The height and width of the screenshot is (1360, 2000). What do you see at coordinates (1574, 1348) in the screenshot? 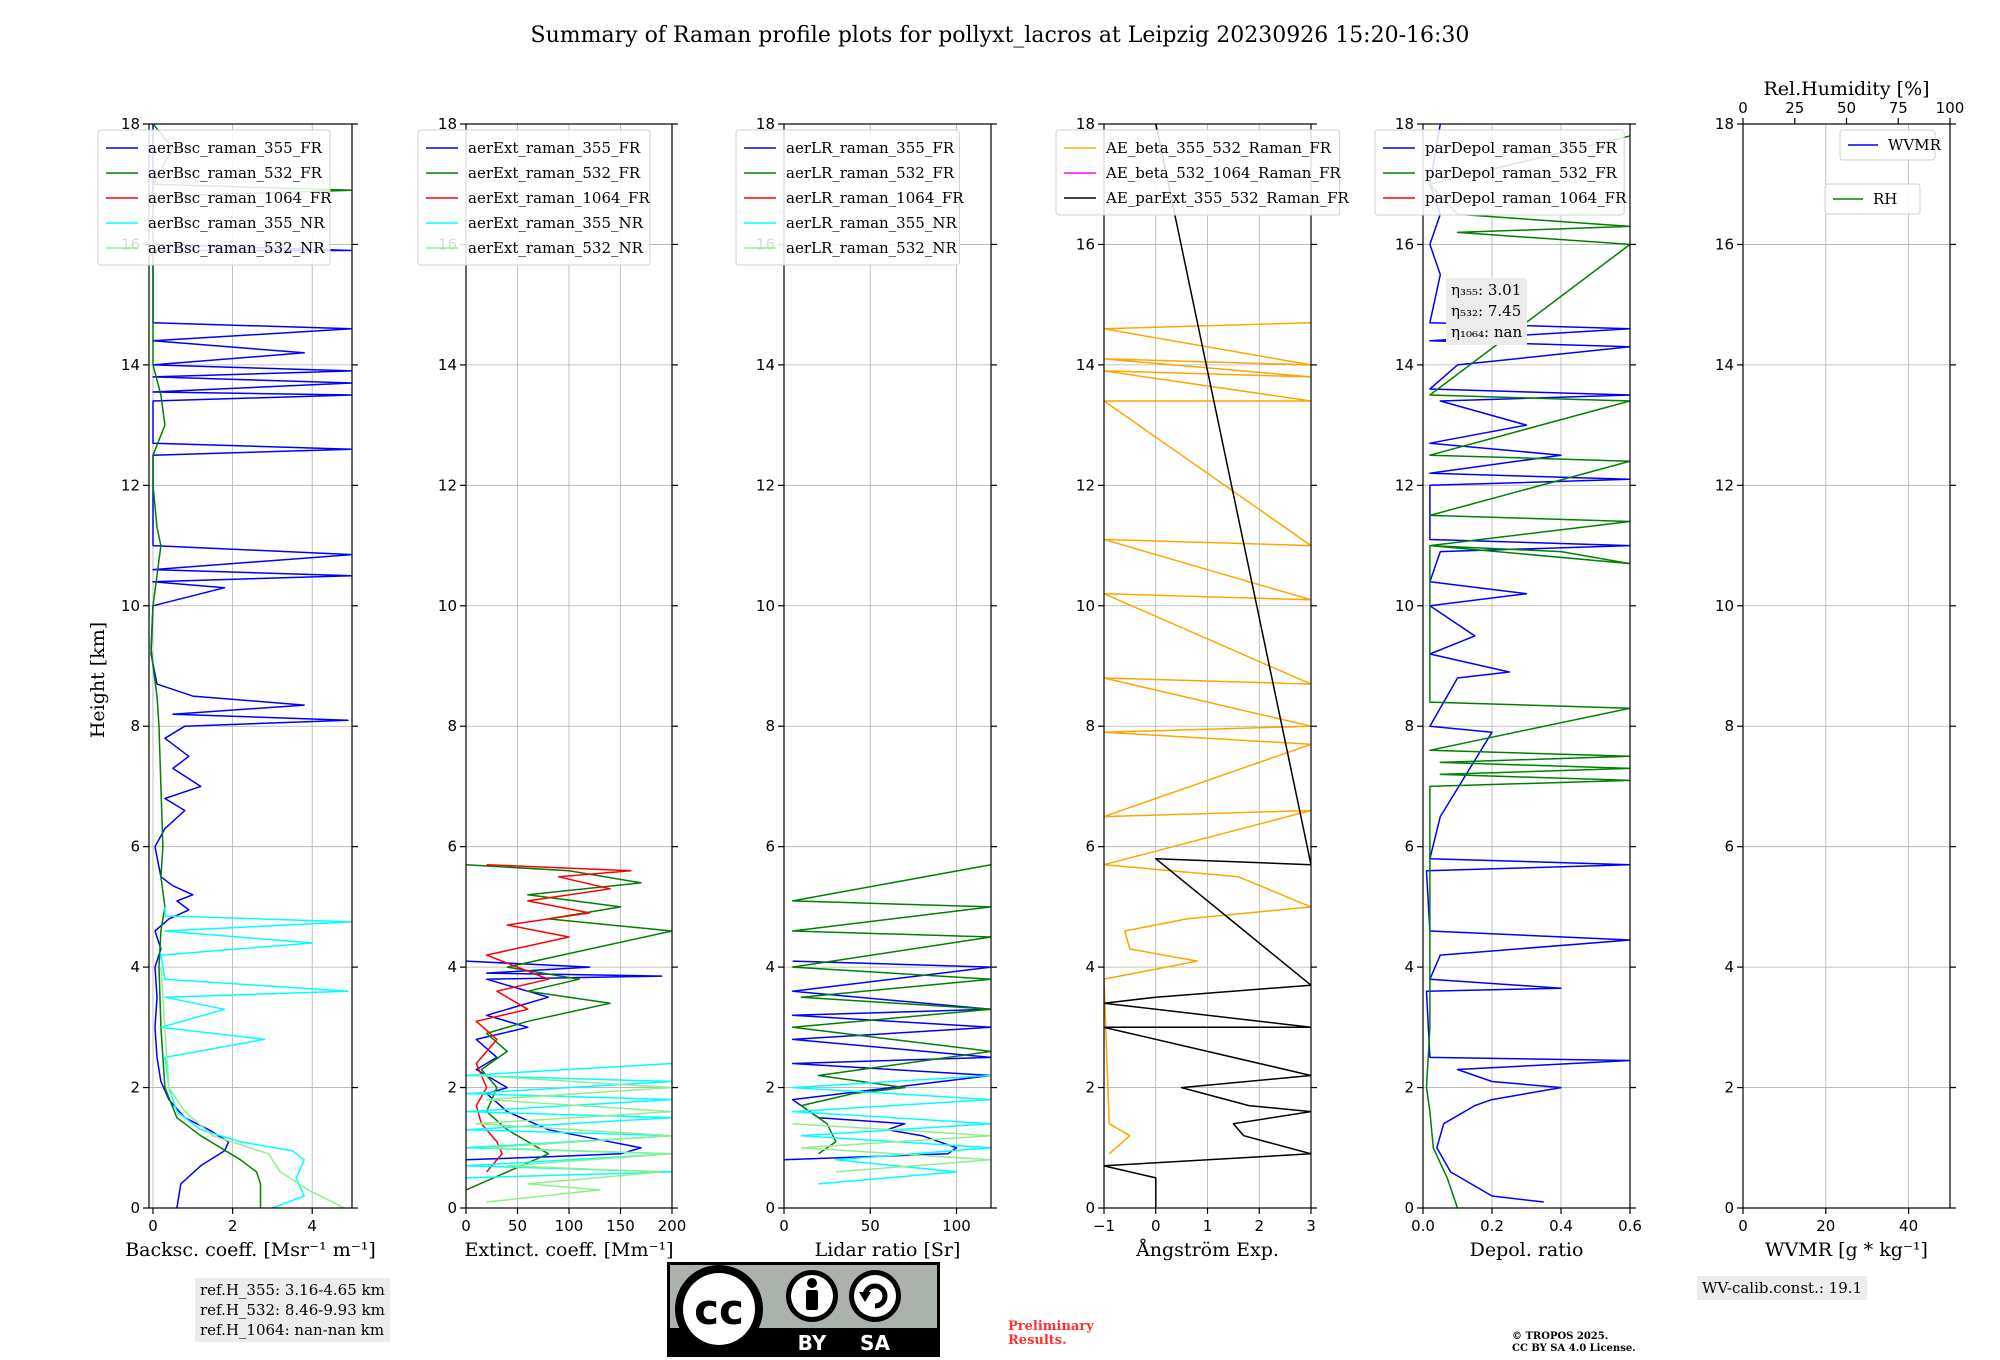
I see `copyright-line-2: CC BY SA 4.0 License.` at bounding box center [1574, 1348].